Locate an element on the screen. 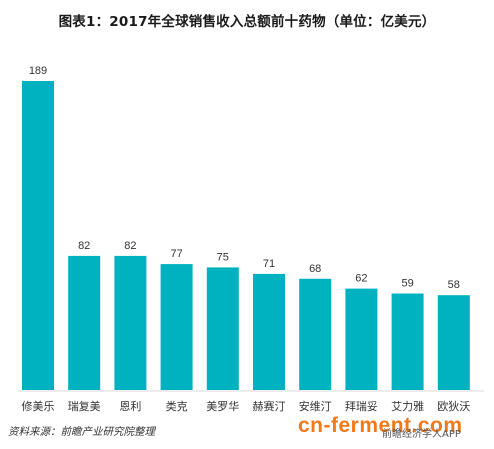 This screenshot has width=494, height=449. value-label-2: 82 is located at coordinates (84, 246).